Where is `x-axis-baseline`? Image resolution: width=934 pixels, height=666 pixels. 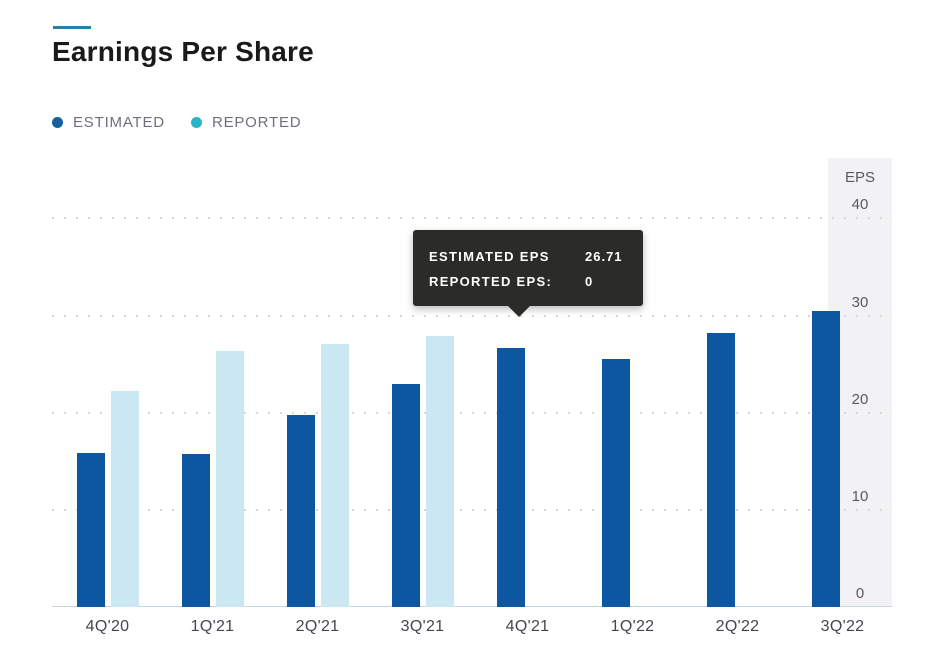 x-axis-baseline is located at coordinates (472, 606).